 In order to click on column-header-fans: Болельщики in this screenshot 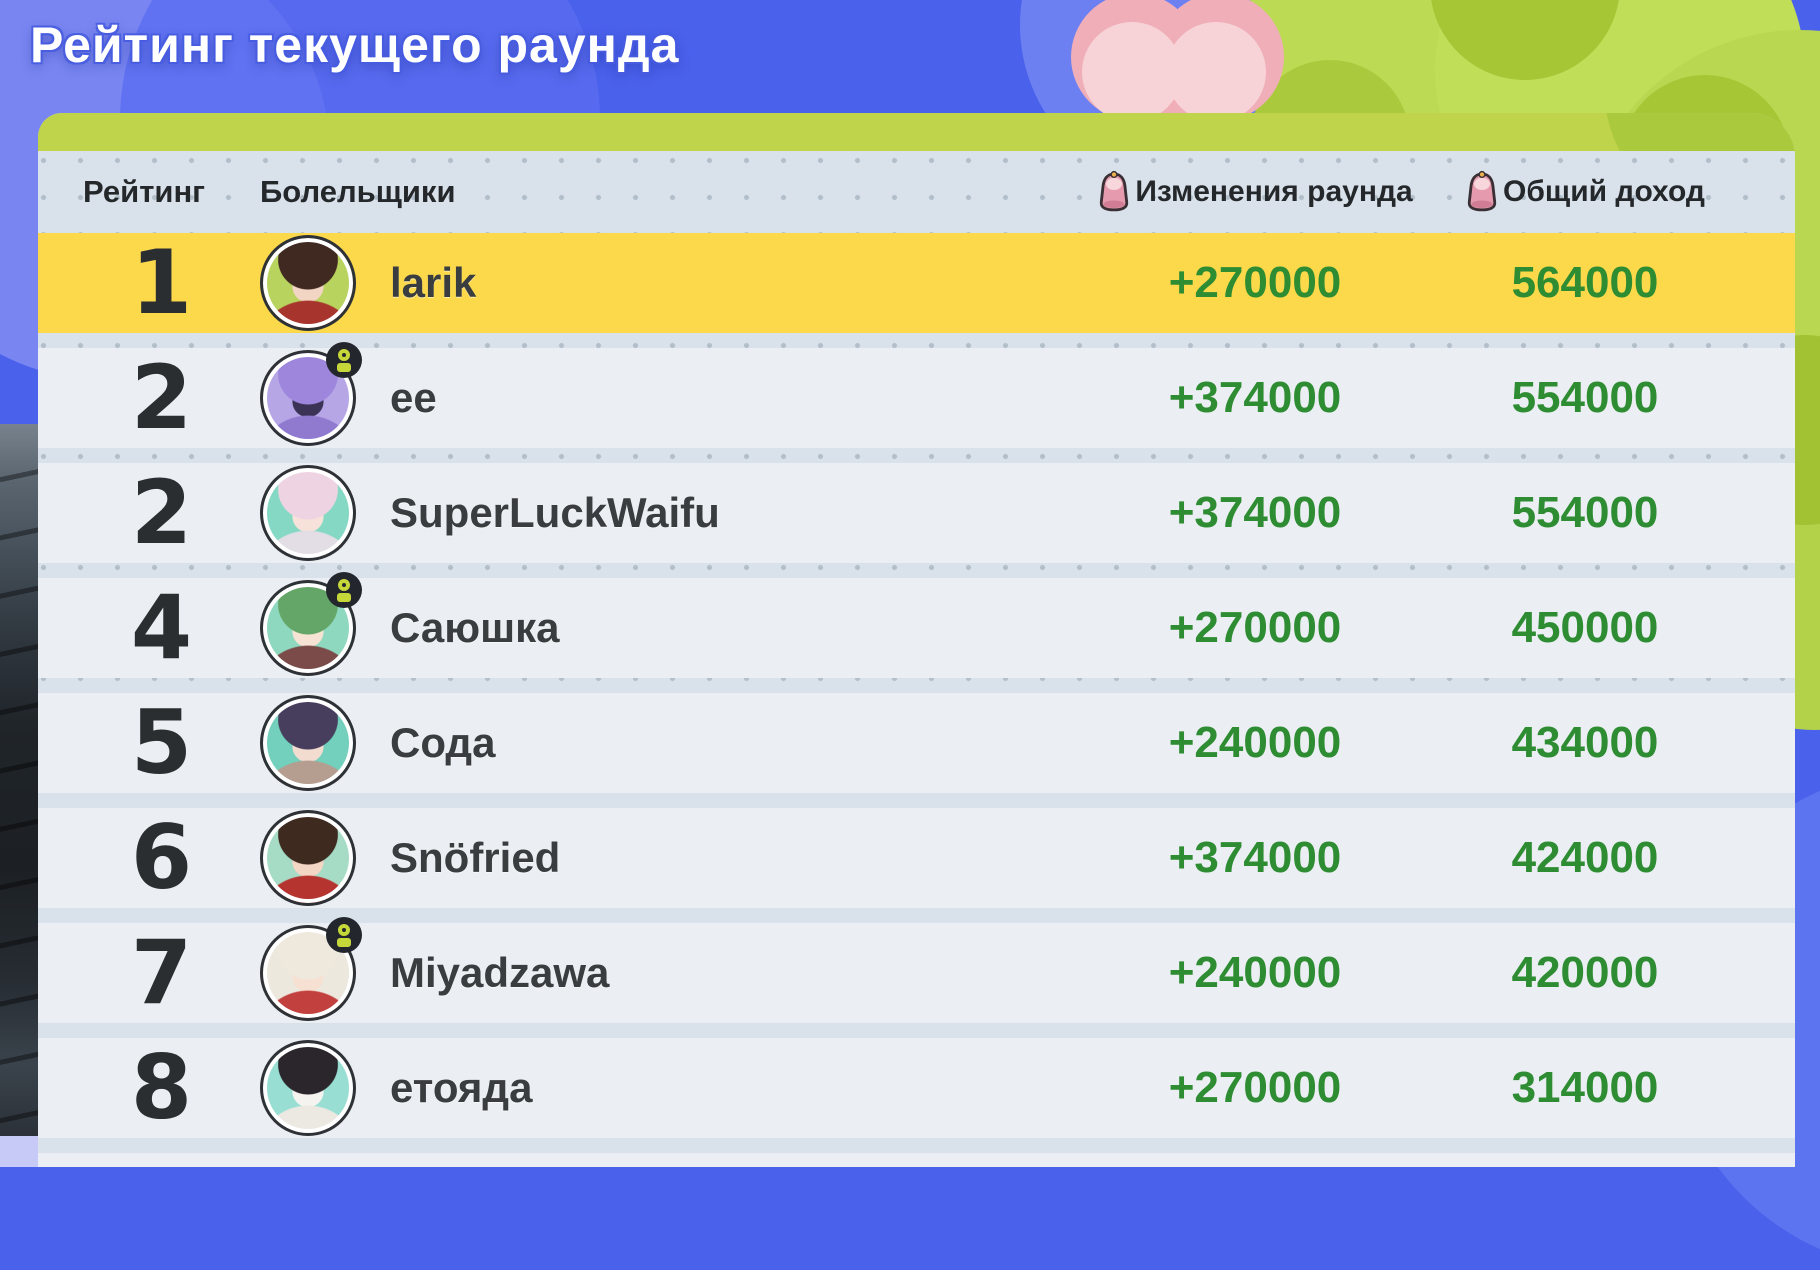, I will do `click(358, 191)`.